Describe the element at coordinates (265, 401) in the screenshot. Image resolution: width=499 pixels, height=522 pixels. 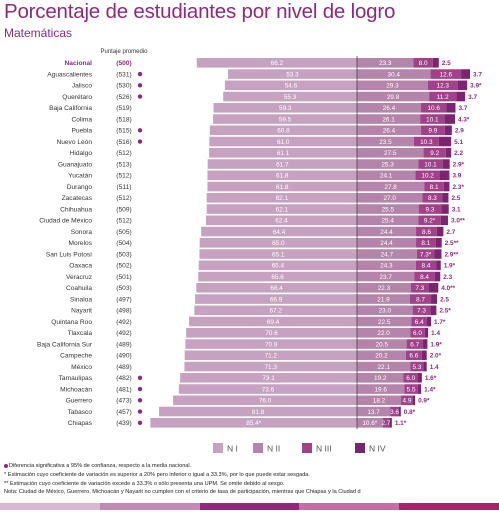
I see `label-n1: 76.0` at that location.